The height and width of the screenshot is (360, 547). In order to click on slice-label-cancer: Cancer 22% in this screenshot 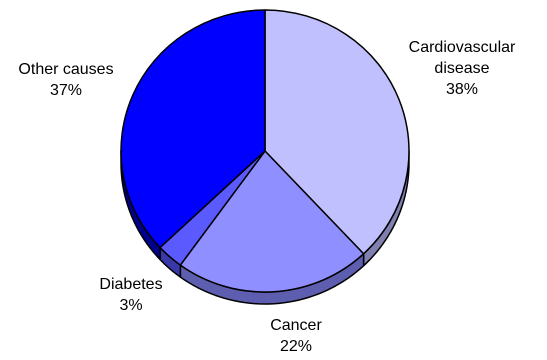, I will do `click(296, 336)`.